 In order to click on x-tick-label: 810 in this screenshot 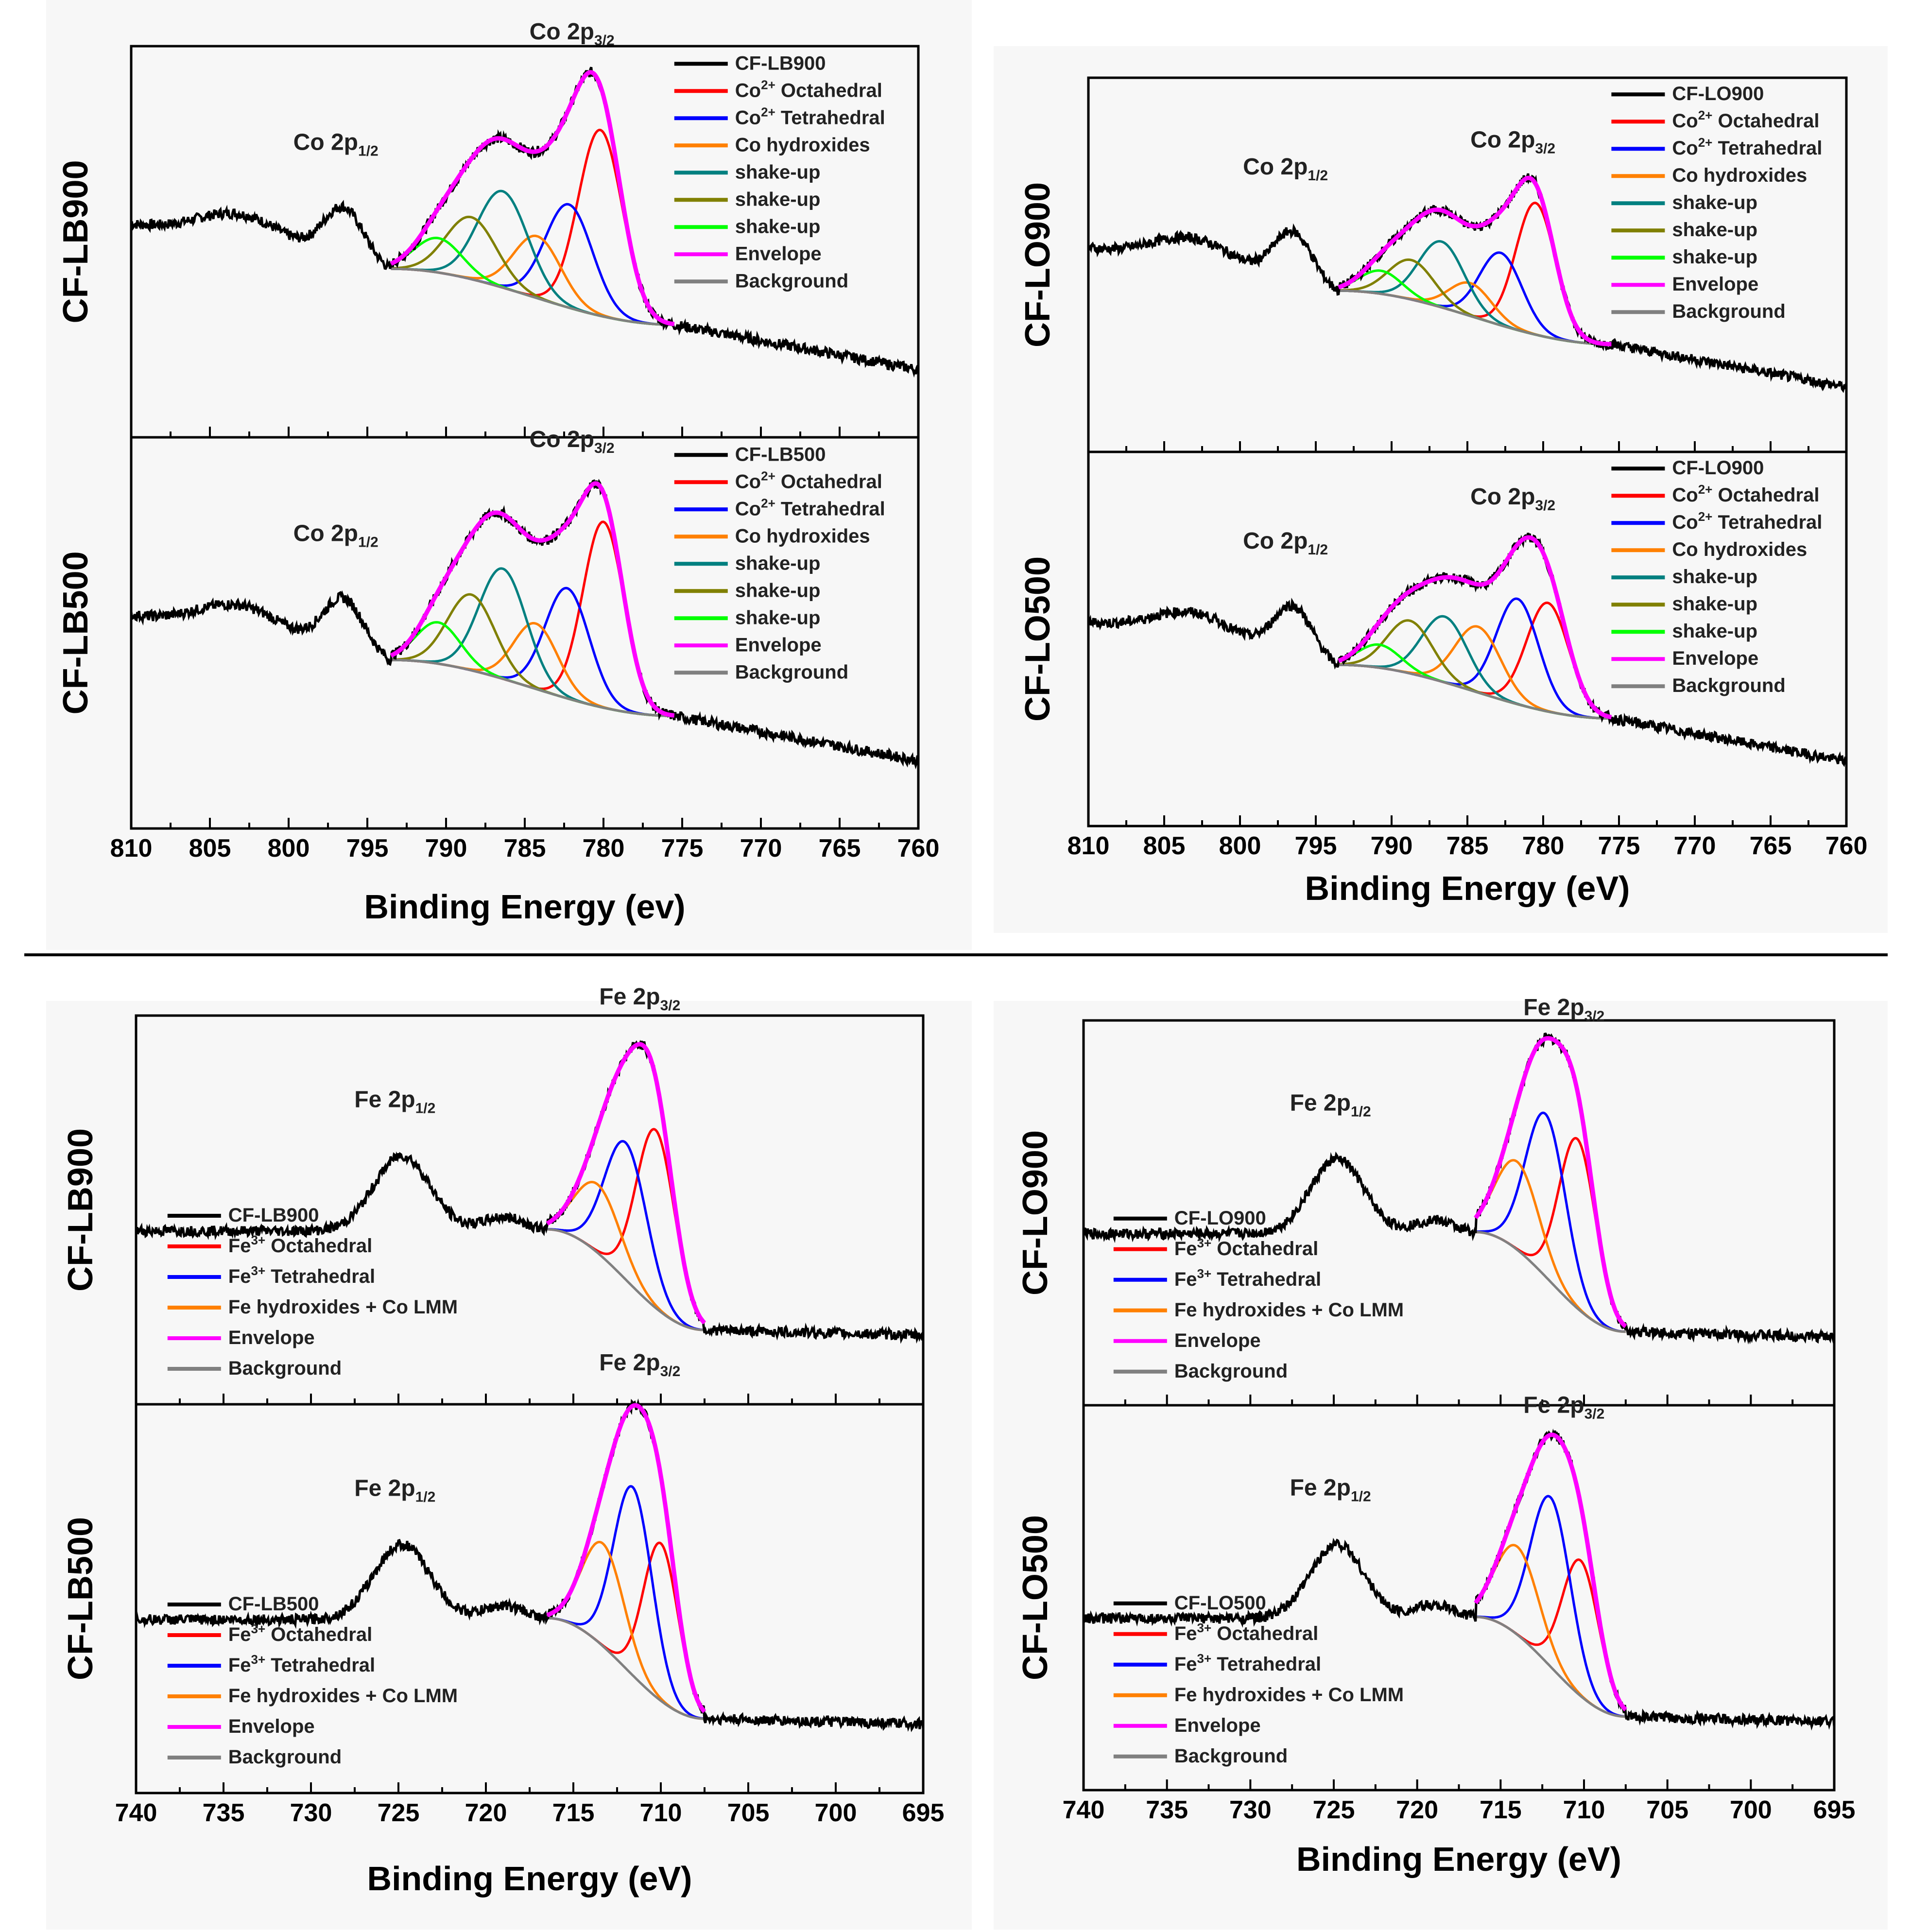, I will do `click(1088, 846)`.